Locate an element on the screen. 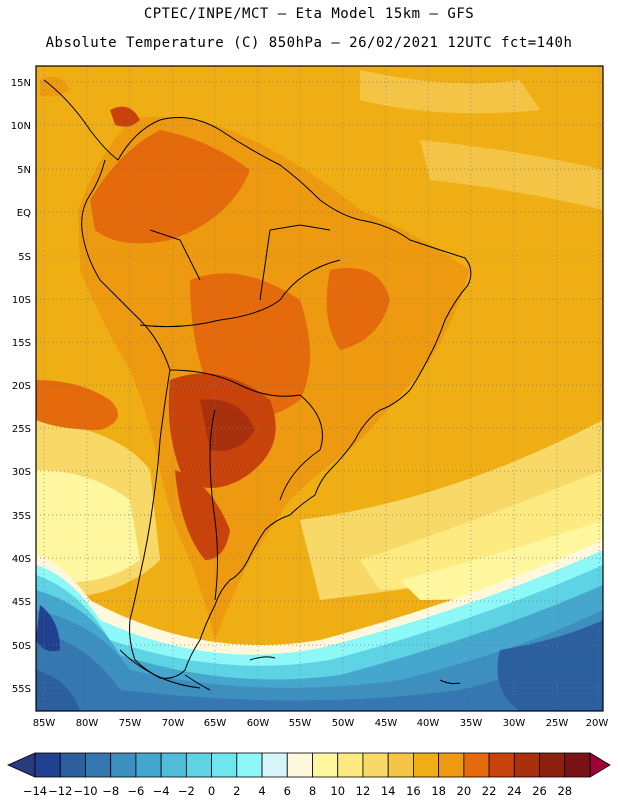  colorbar-label: 0 is located at coordinates (211, 791).